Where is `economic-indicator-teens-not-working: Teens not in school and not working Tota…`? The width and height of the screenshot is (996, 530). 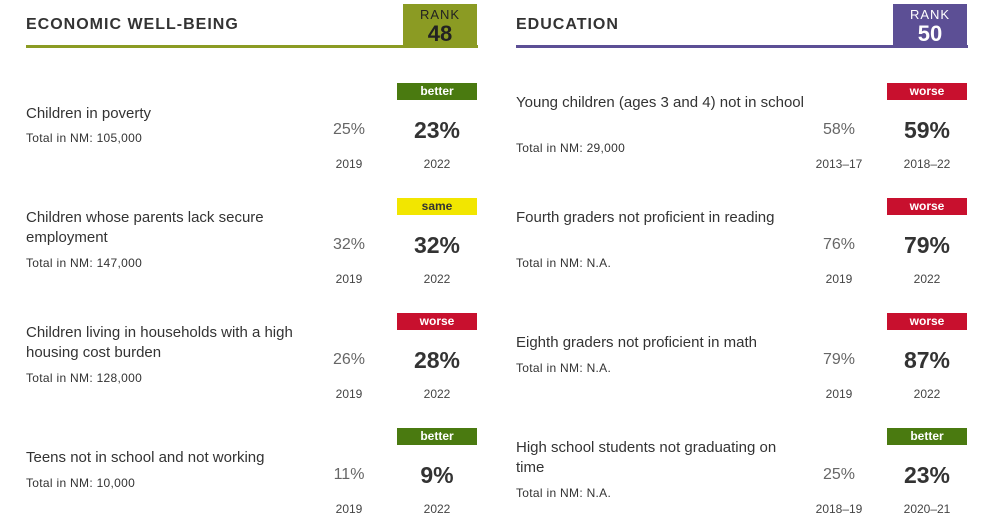 economic-indicator-teens-not-working: Teens not in school and not working Tota… is located at coordinates (248, 477).